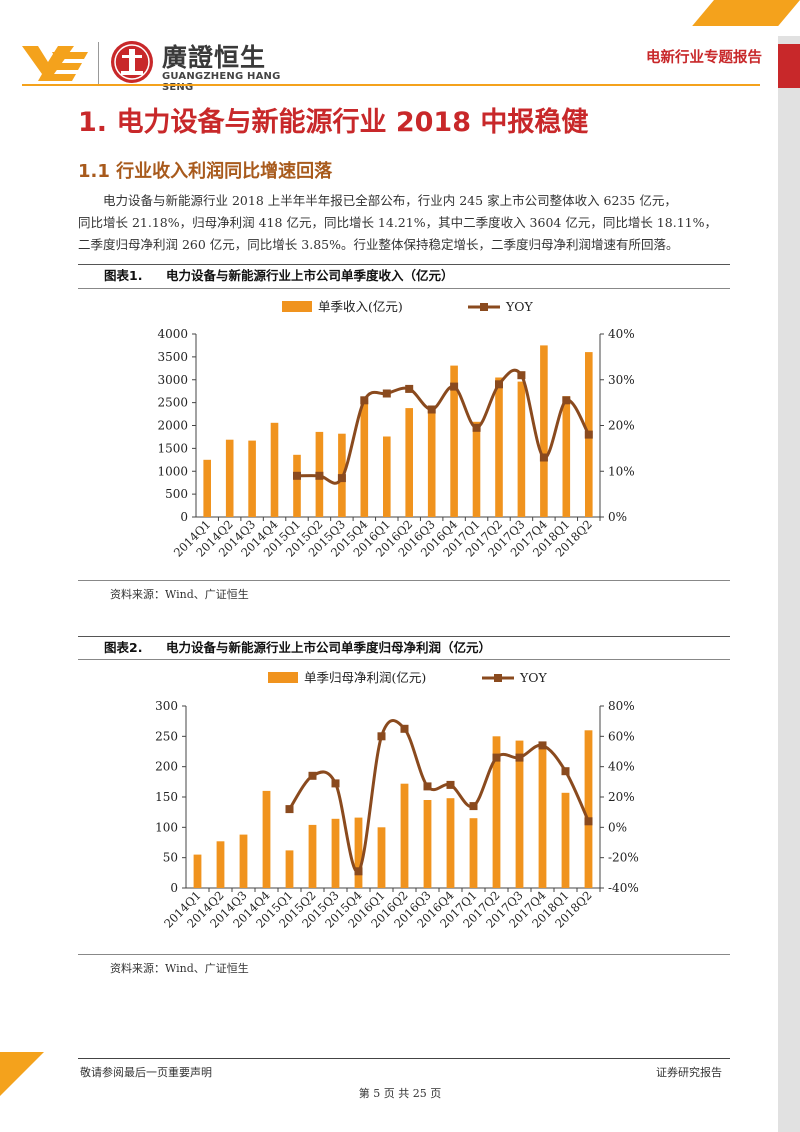 The image size is (800, 1132). What do you see at coordinates (621, 471) in the screenshot?
I see `chart1-y2-tick-label: 10%` at bounding box center [621, 471].